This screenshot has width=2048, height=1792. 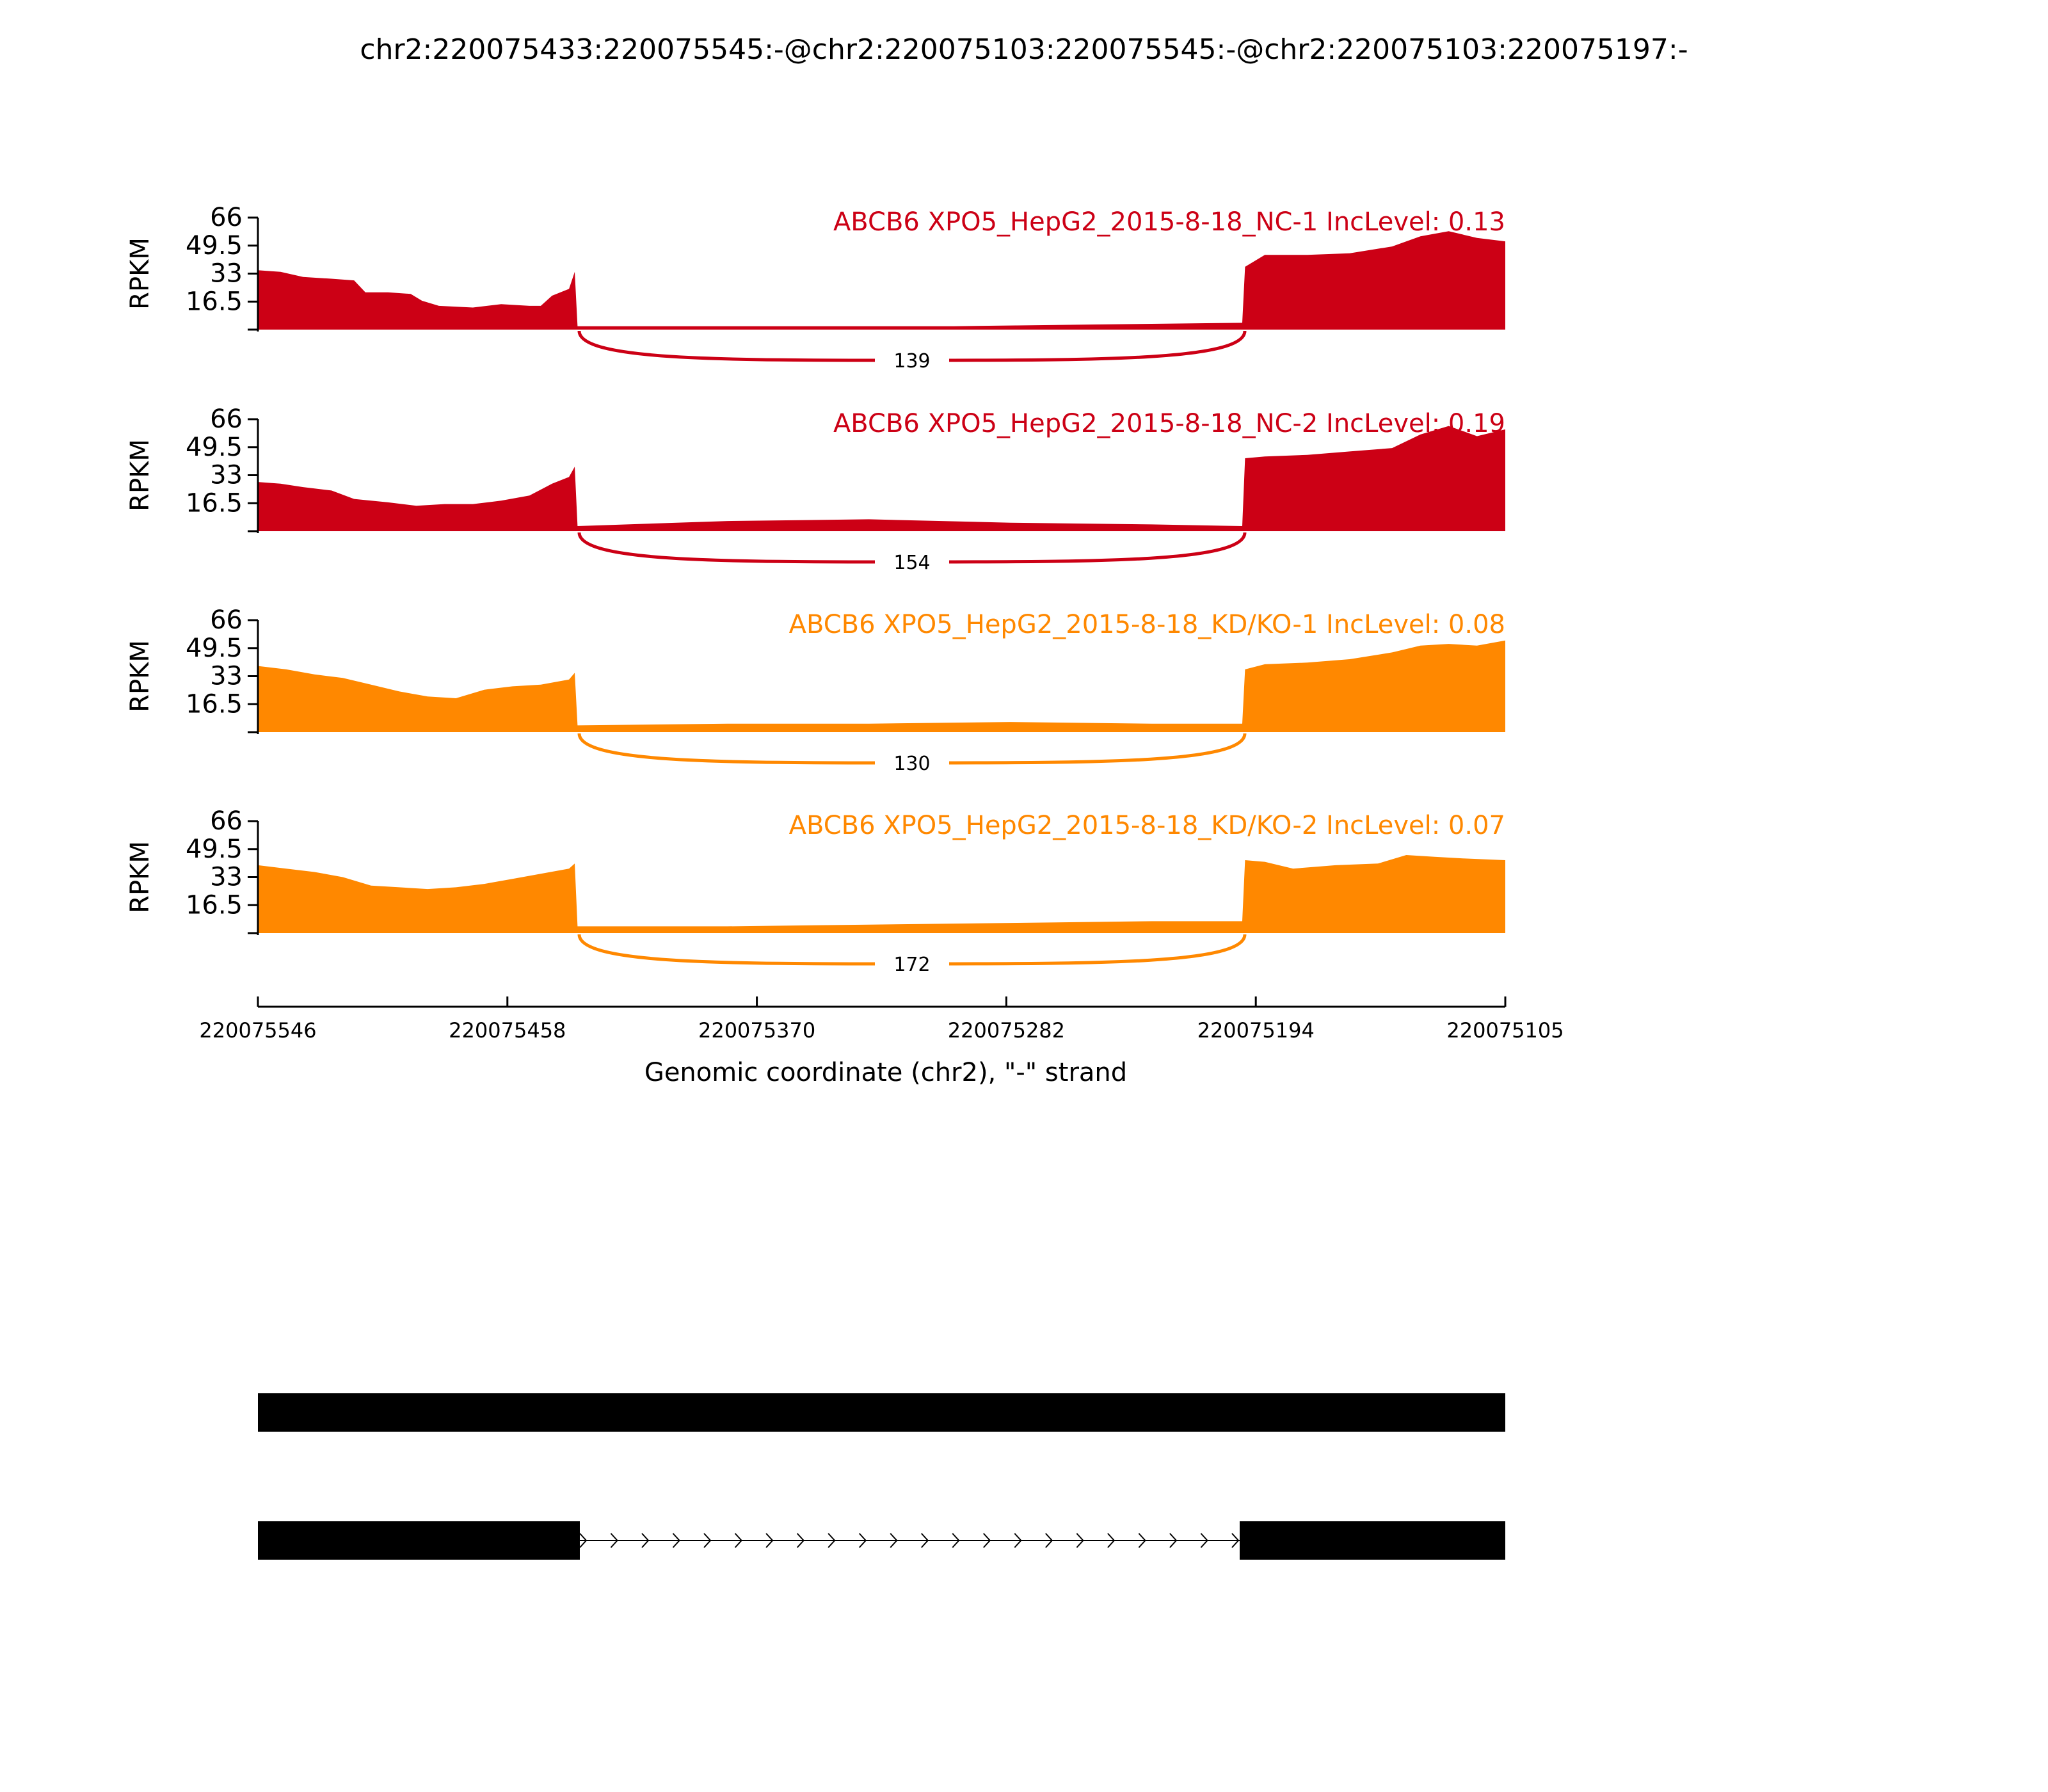 I want to click on x-tick-label: 220075194, so click(x=1256, y=1030).